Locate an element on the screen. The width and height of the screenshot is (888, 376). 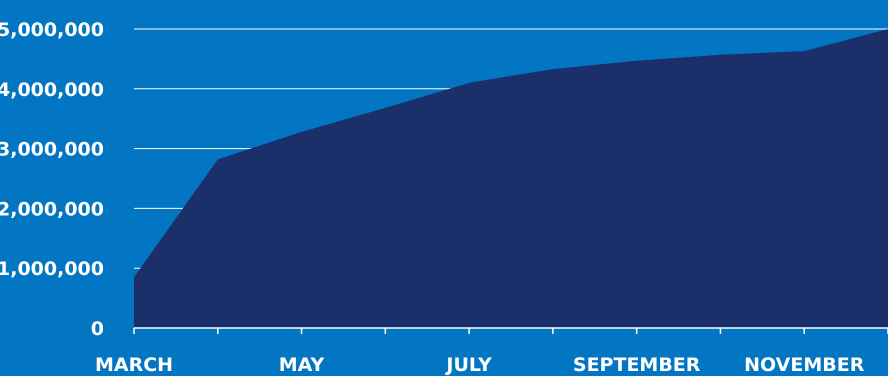
x-axis is located at coordinates (510, 330).